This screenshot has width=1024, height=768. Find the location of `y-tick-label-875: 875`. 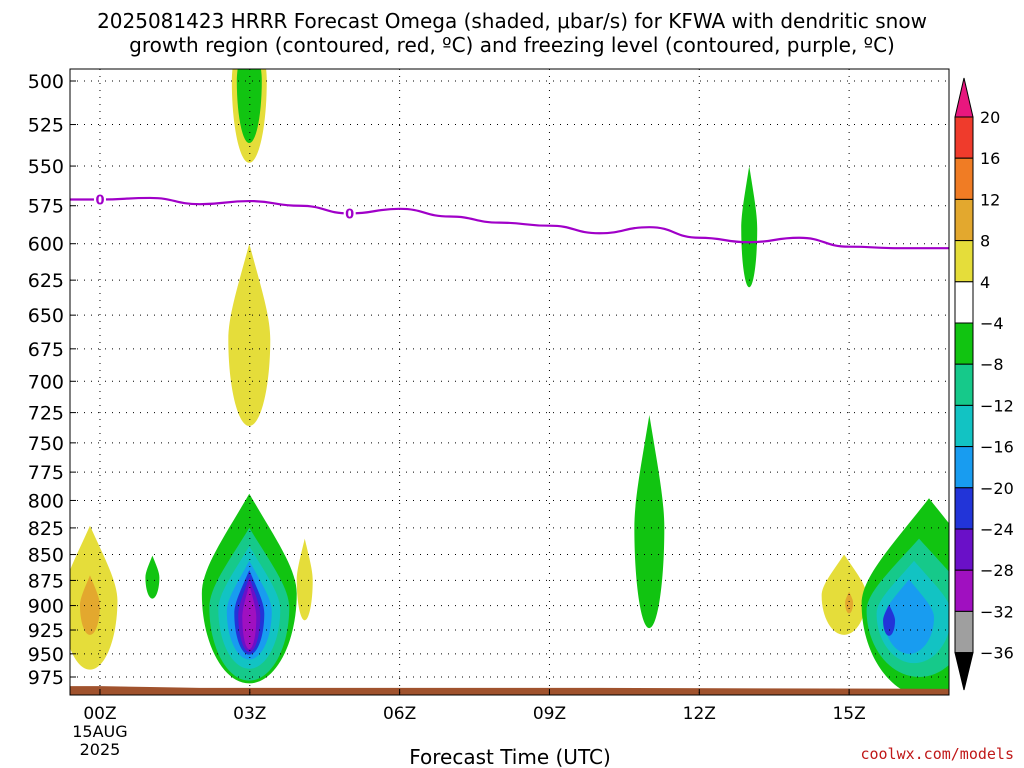

y-tick-label-875: 875 is located at coordinates (46, 581).